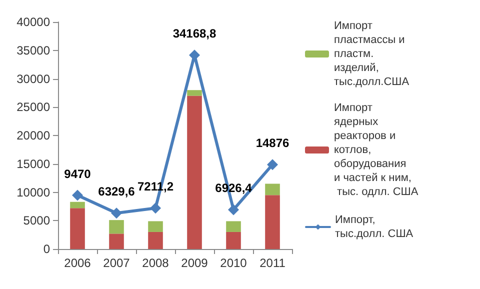 Image resolution: width=480 pixels, height=289 pixels. I want to click on data-label: 14876, so click(273, 143).